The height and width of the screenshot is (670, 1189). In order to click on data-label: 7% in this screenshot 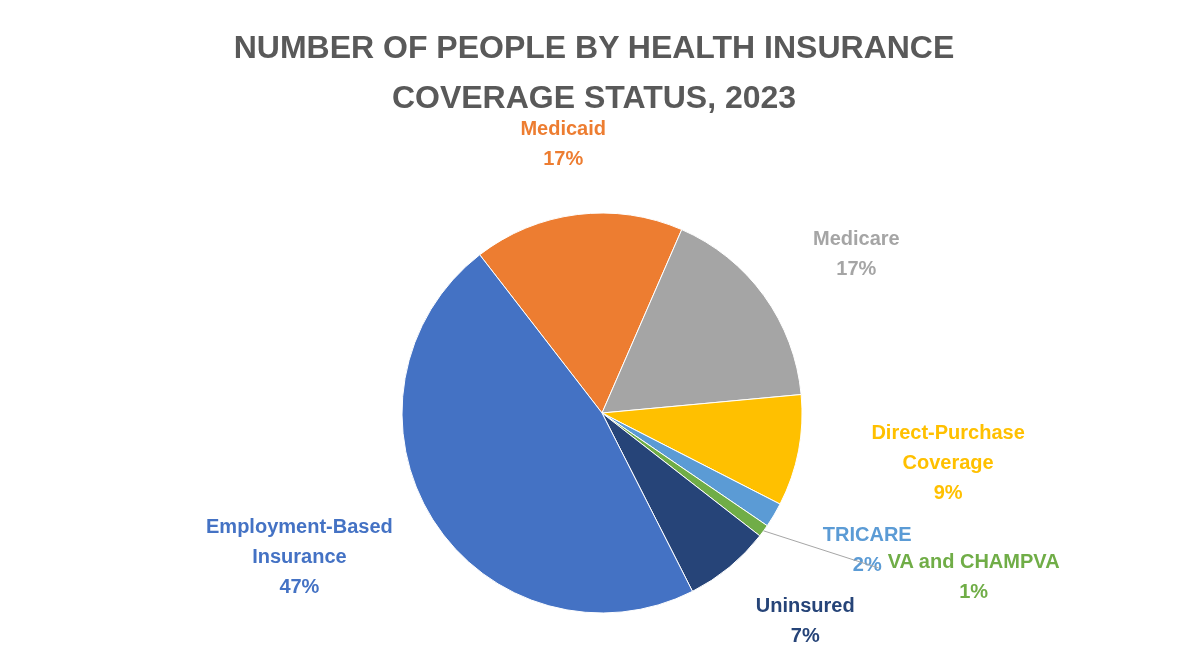, I will do `click(805, 634)`.